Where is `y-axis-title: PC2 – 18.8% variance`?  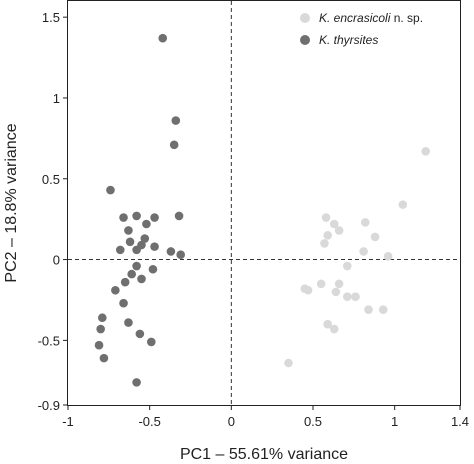
y-axis-title: PC2 – 18.8% variance is located at coordinates (11, 202).